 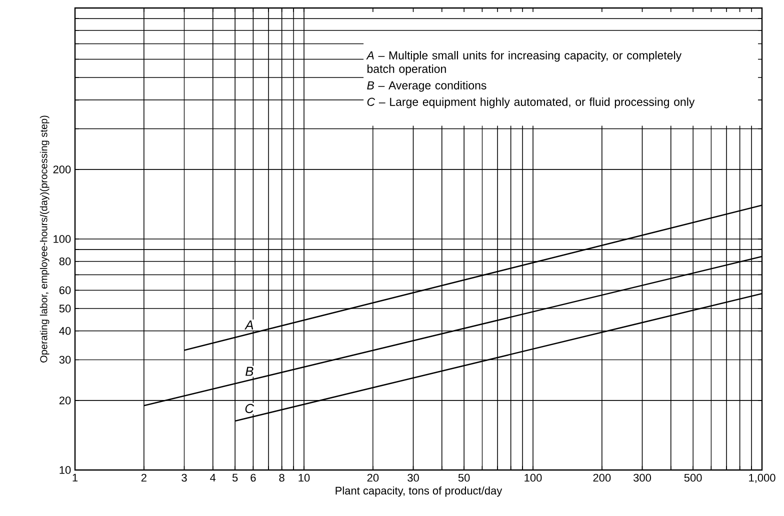 I want to click on x-tick-label: 6, so click(x=253, y=478).